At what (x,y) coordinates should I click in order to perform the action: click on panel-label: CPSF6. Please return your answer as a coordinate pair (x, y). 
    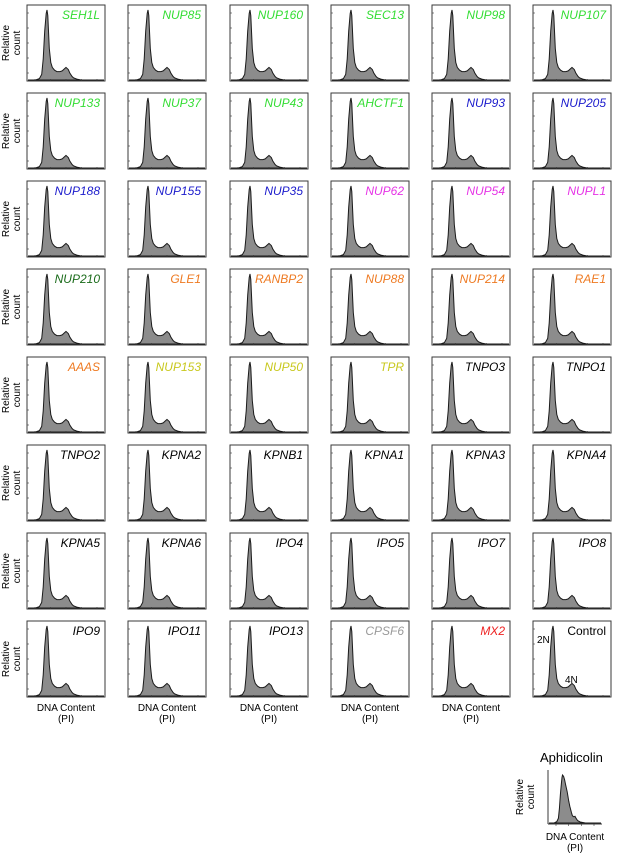
    Looking at the image, I should click on (384, 631).